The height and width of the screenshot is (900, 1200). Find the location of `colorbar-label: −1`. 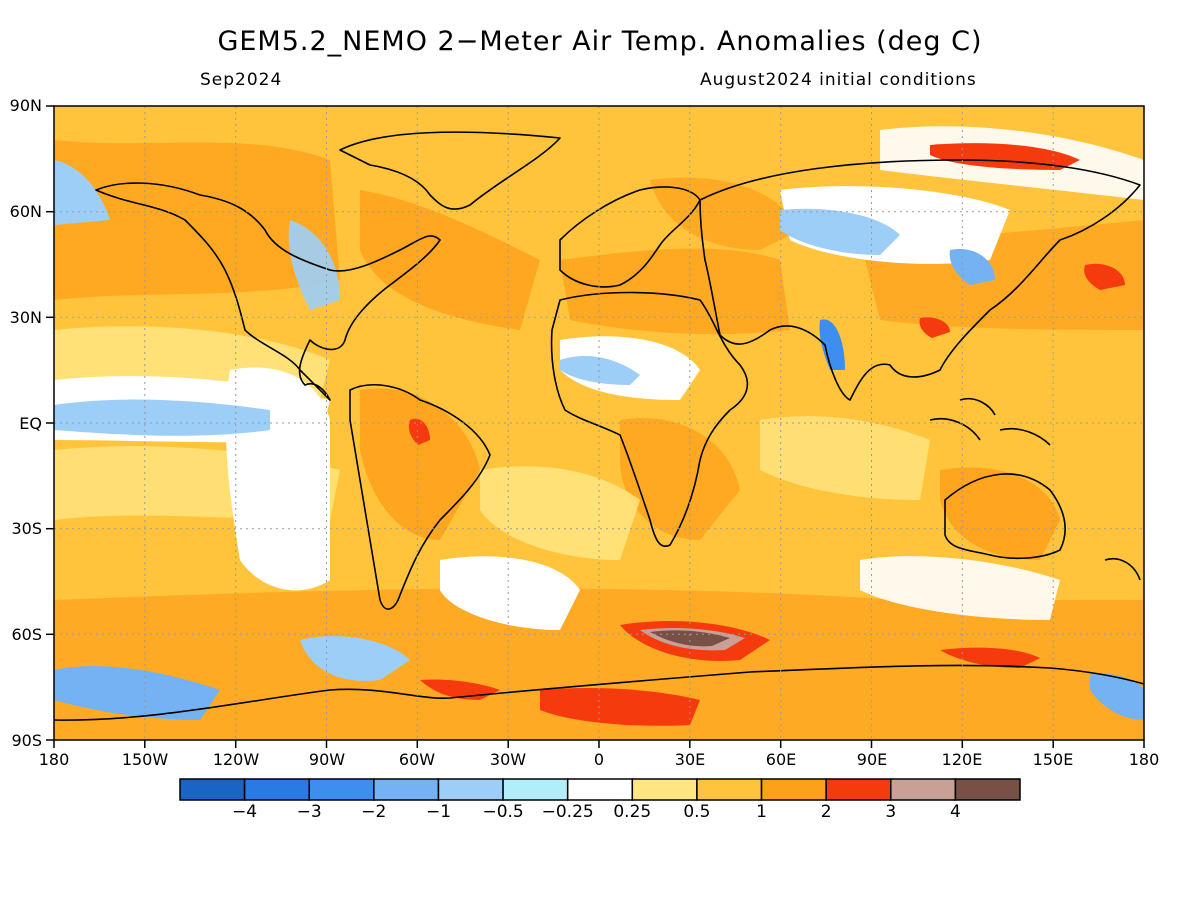

colorbar-label: −1 is located at coordinates (438, 812).